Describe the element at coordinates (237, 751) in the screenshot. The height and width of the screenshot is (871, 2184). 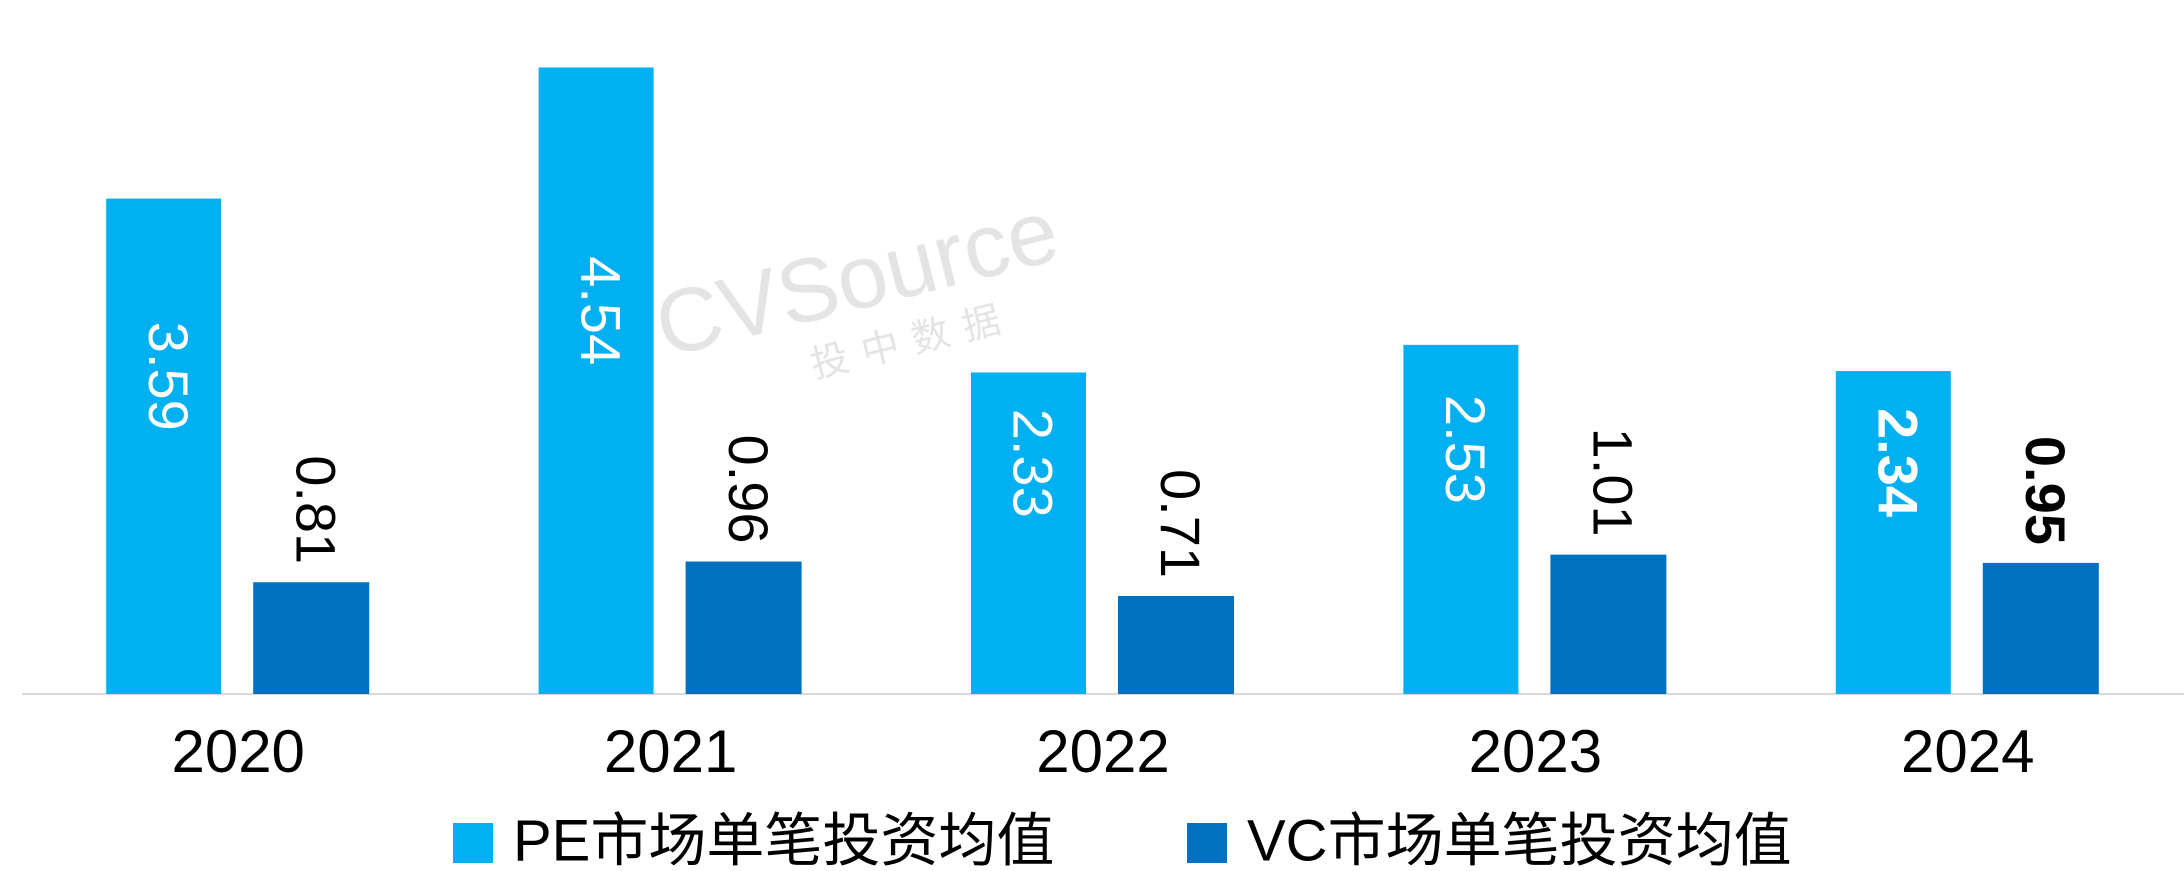
I see `x-tick-label: 2020` at that location.